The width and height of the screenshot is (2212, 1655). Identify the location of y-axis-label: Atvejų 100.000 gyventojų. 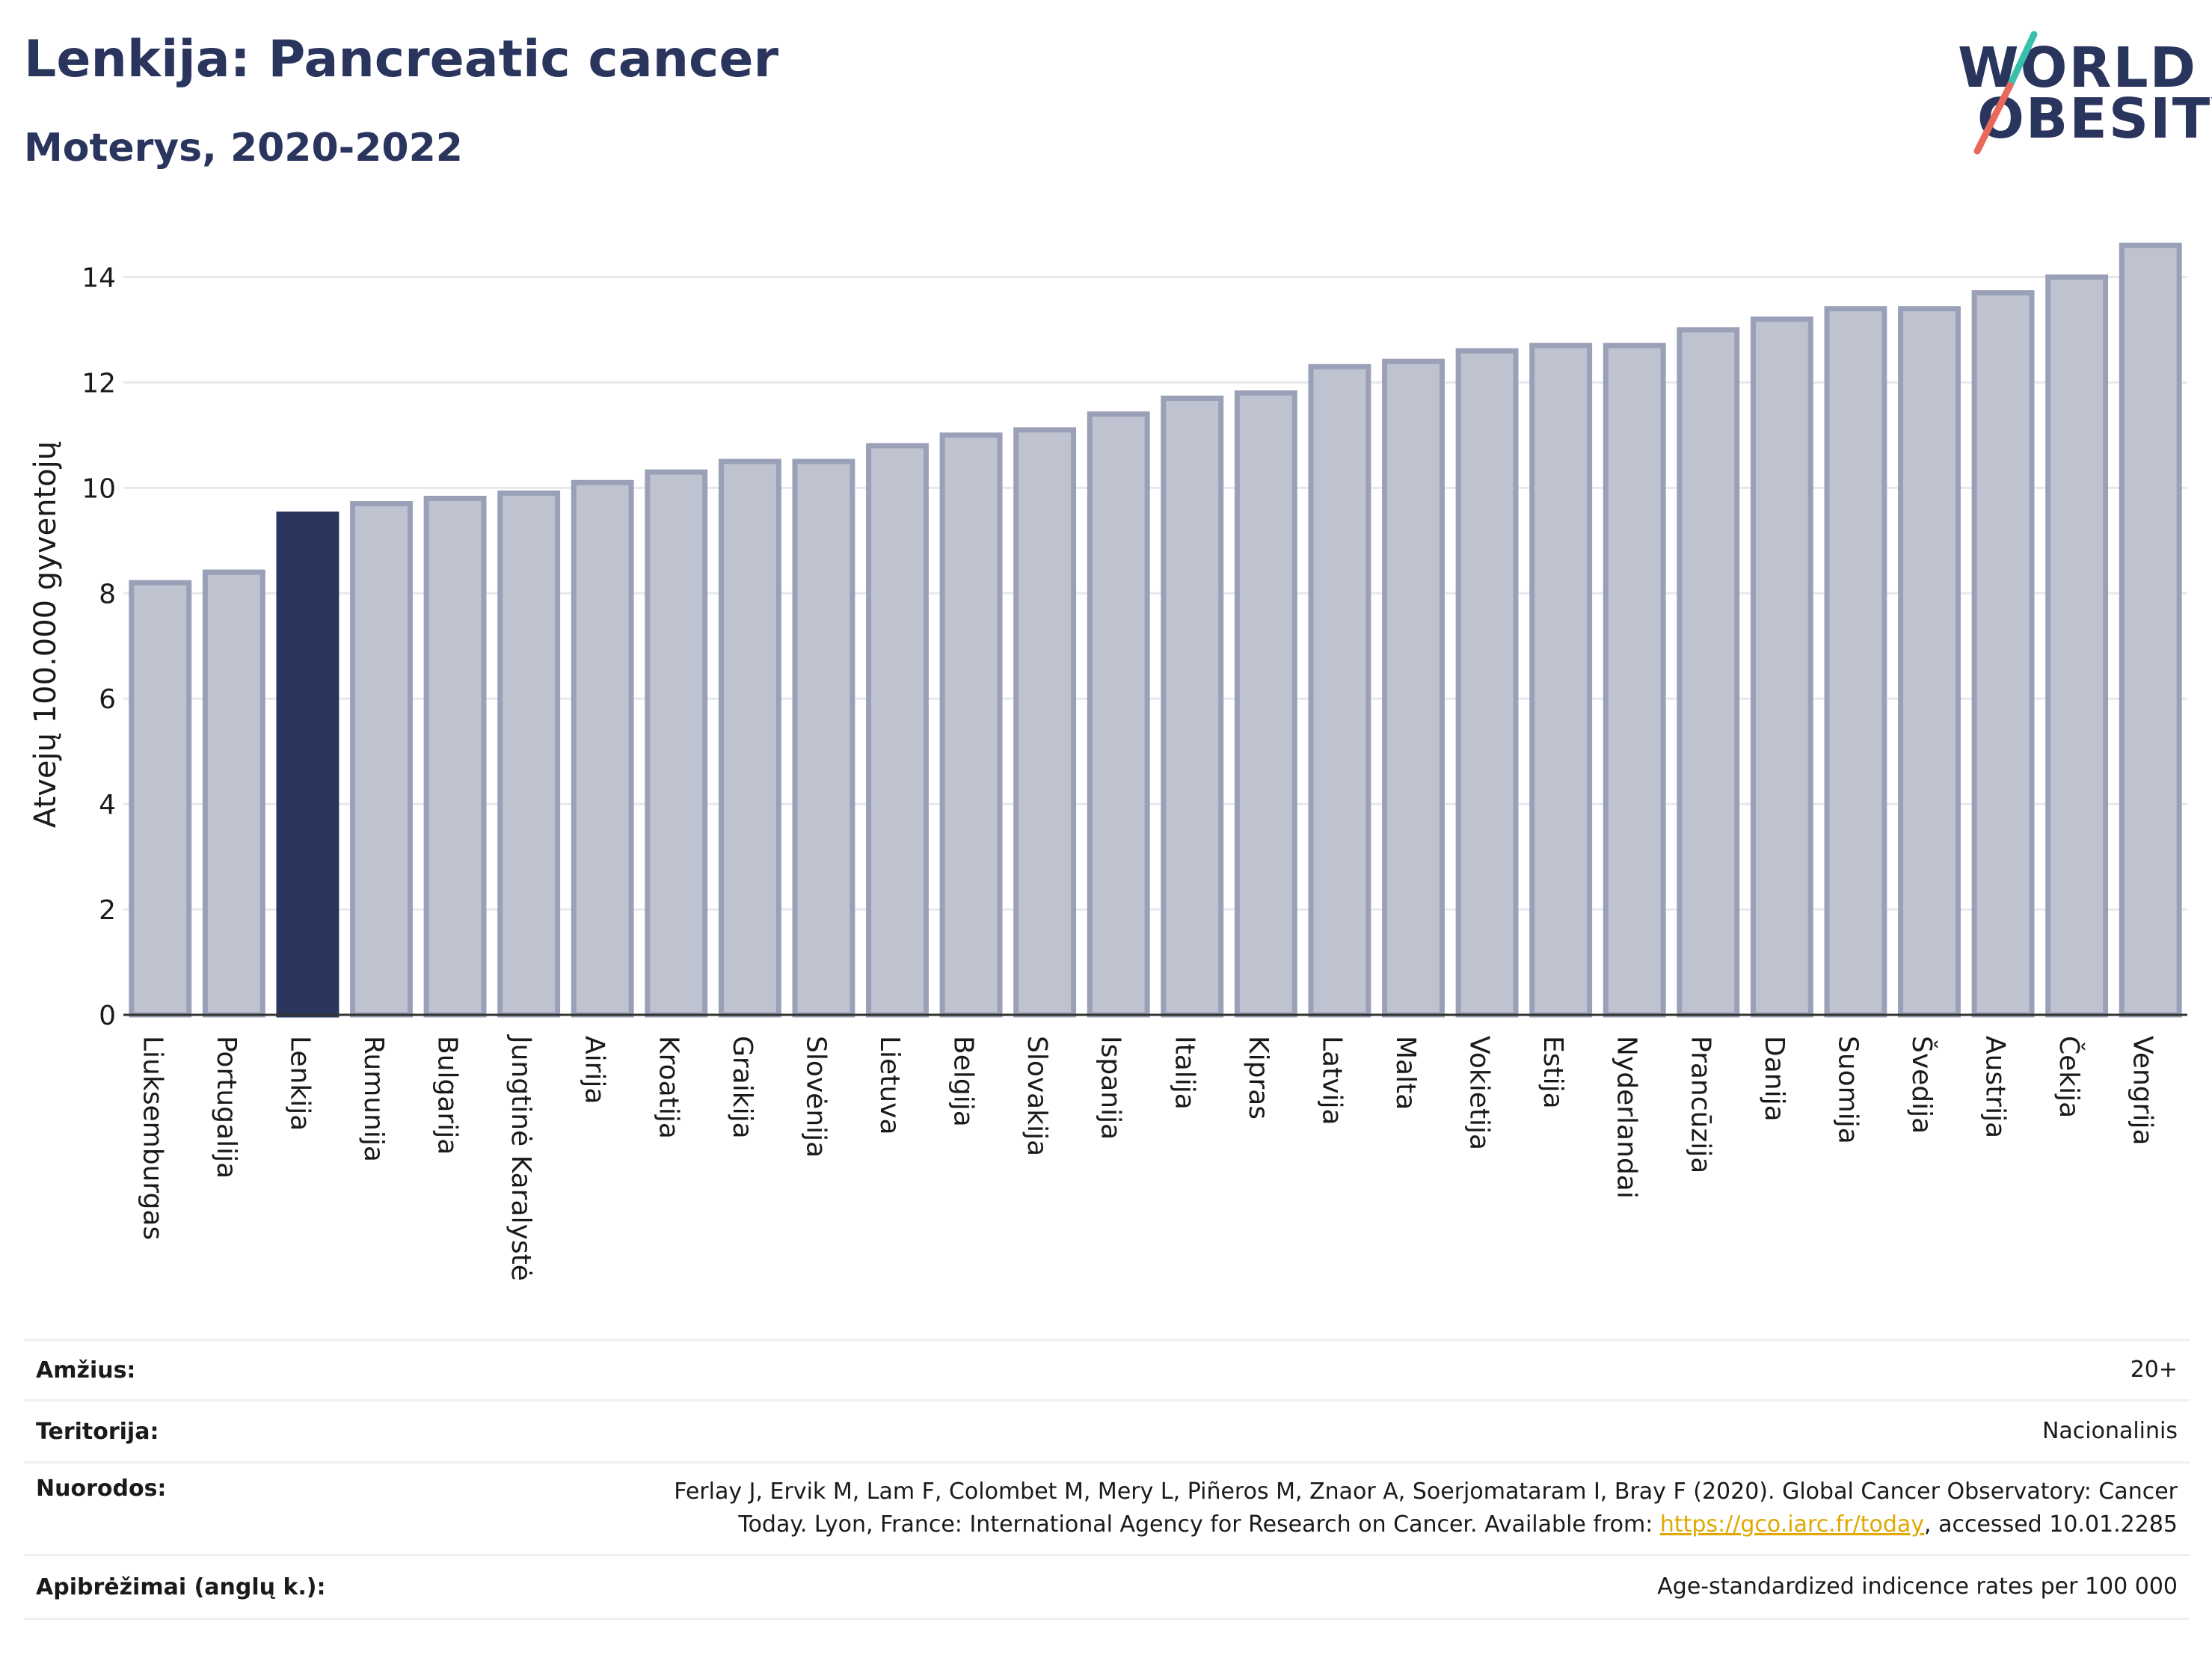
(45, 634).